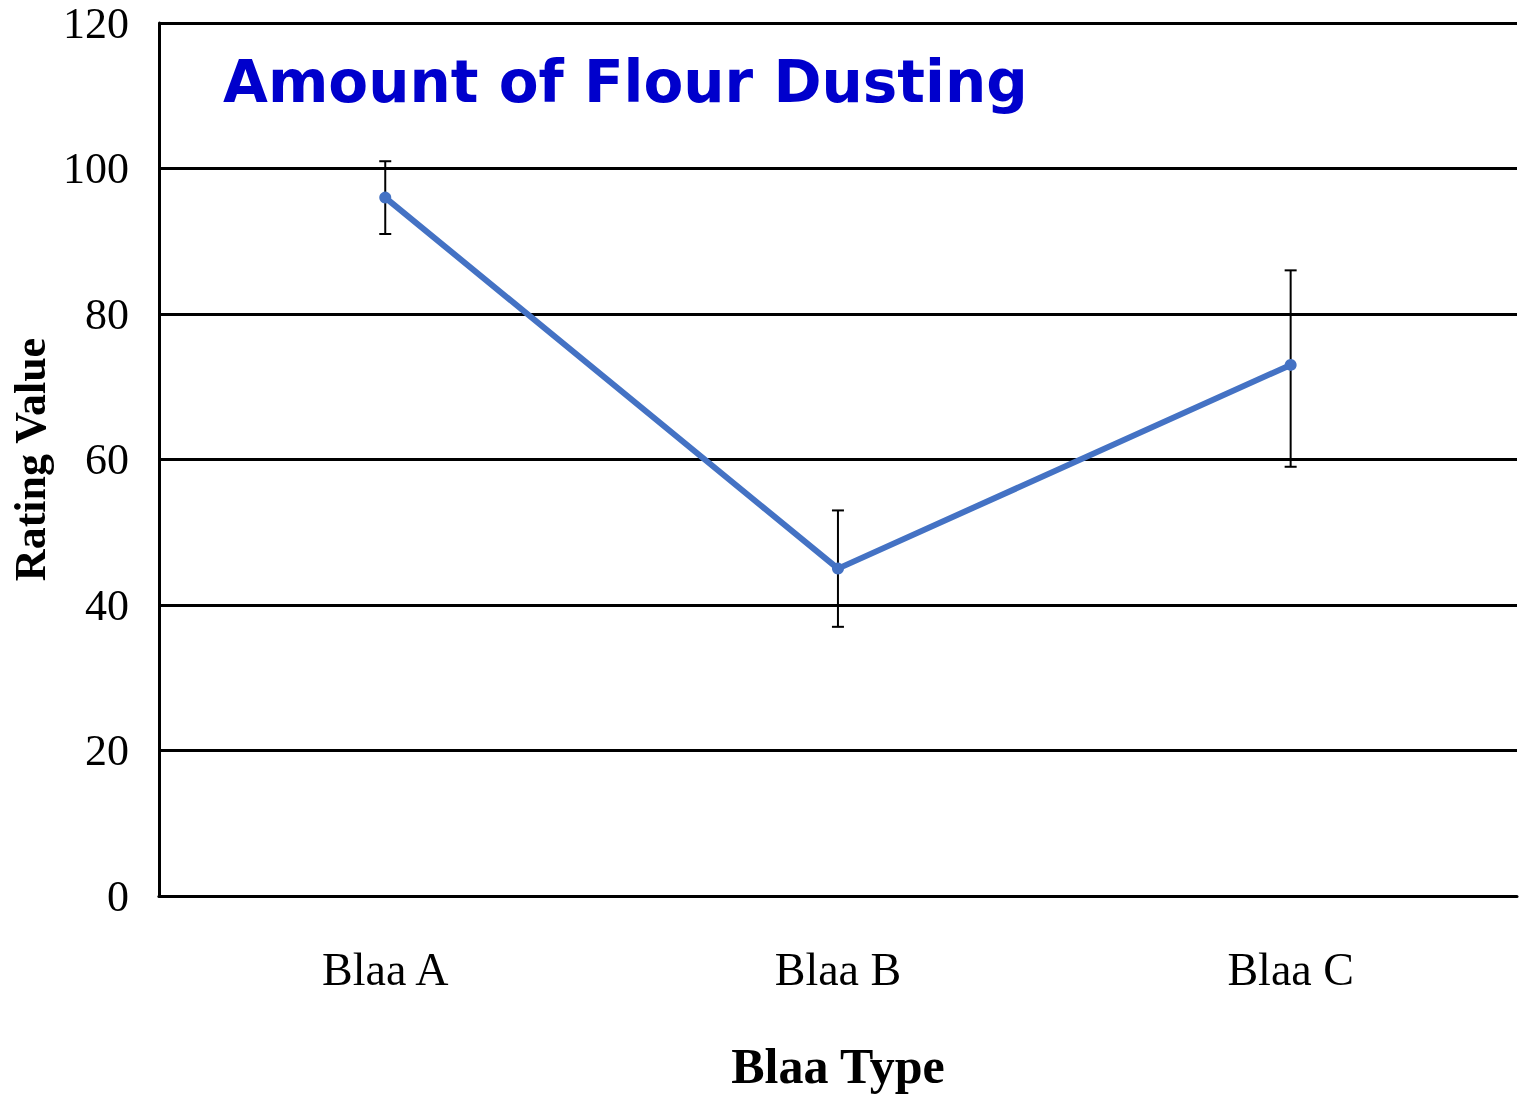  I want to click on x-tick-label: Blaa A, so click(385, 969).